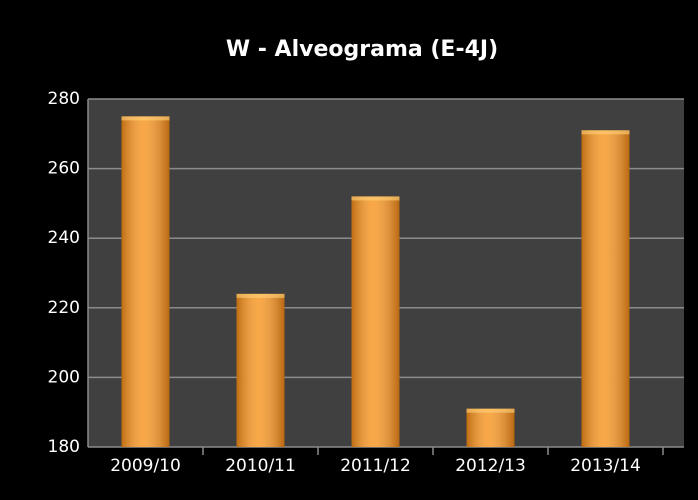 This screenshot has height=500, width=698. What do you see at coordinates (64, 377) in the screenshot?
I see `y-tick-label: 200` at bounding box center [64, 377].